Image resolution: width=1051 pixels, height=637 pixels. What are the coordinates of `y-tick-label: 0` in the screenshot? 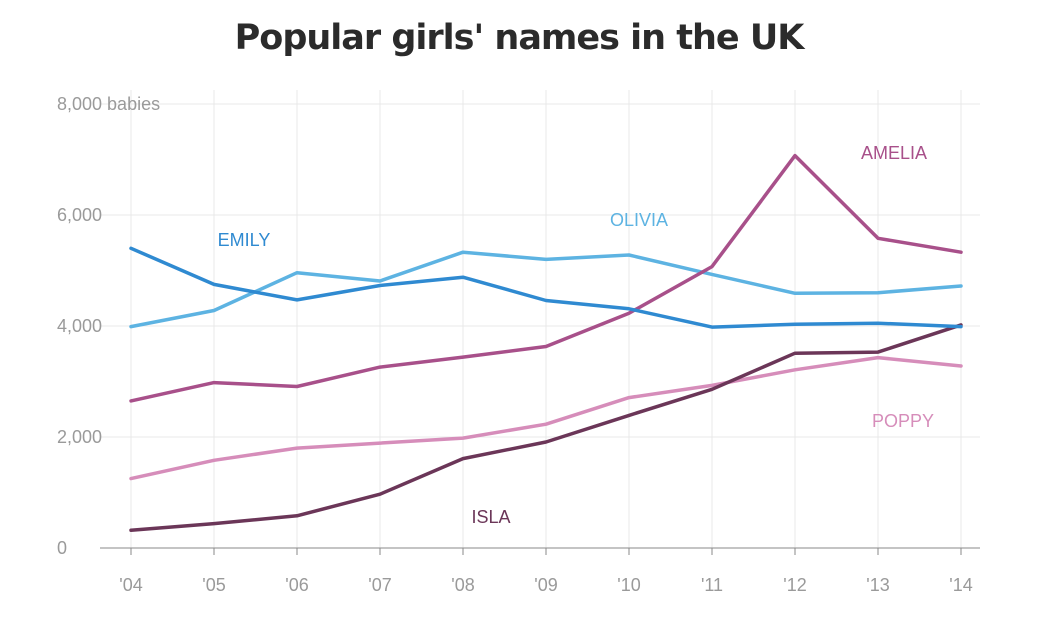 It's located at (62, 548).